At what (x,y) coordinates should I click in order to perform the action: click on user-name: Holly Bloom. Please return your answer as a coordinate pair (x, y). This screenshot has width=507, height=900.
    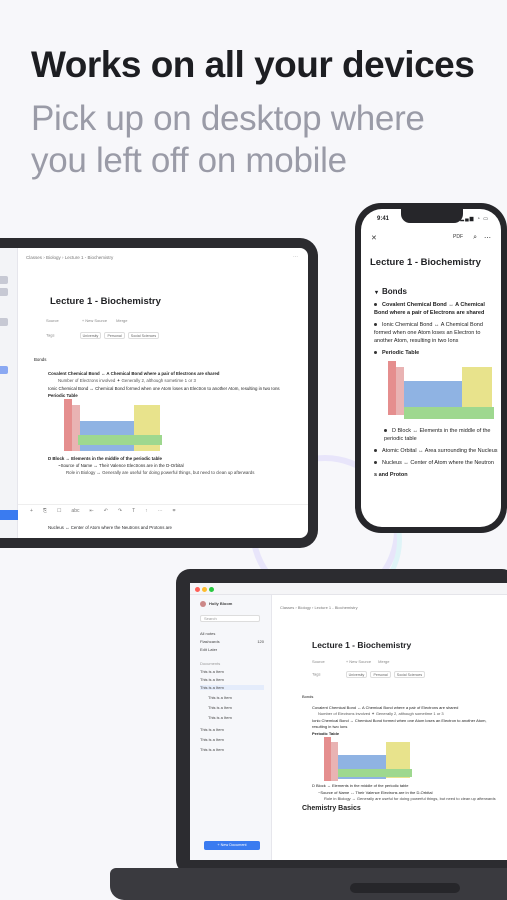
    Looking at the image, I should click on (216, 604).